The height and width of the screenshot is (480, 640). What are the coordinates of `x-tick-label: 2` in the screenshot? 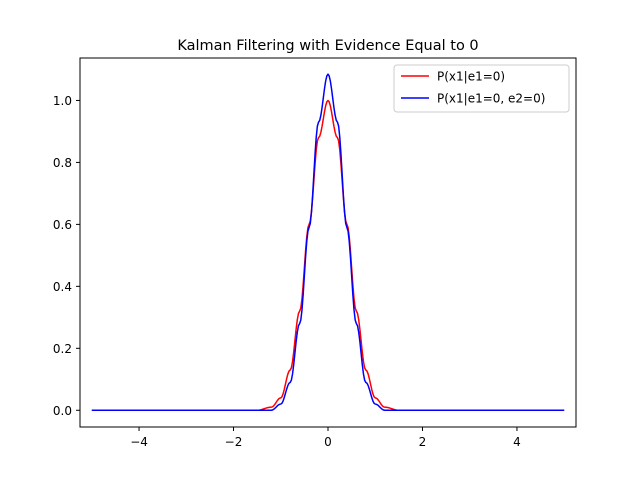 It's located at (423, 442).